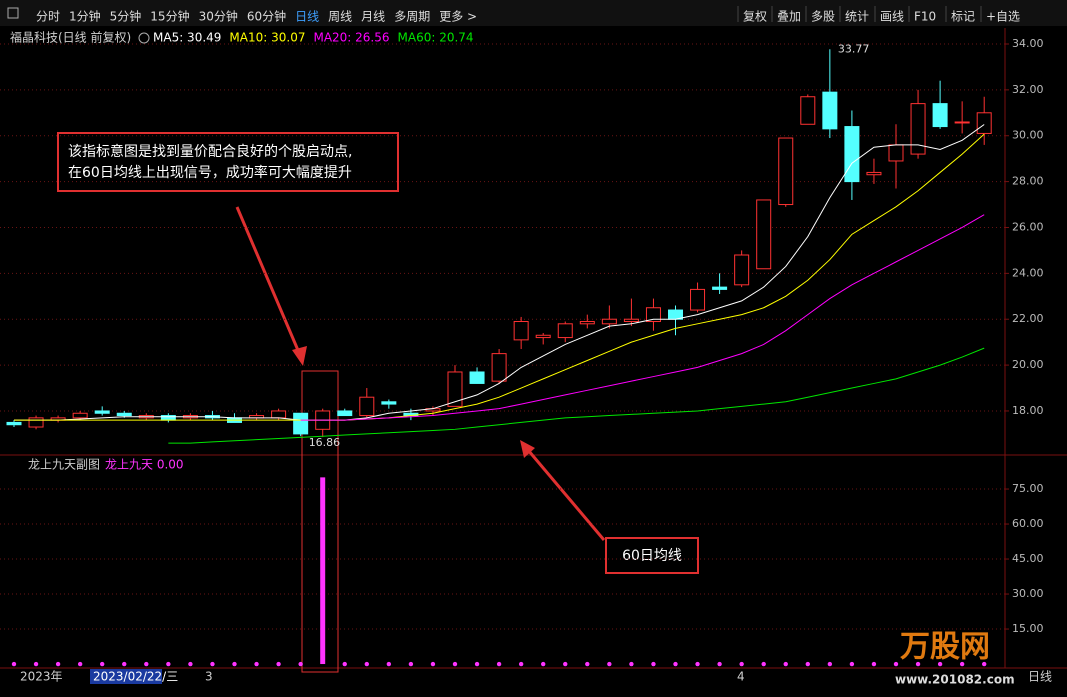 The width and height of the screenshot is (1067, 697). Describe the element at coordinates (1028, 523) in the screenshot. I see `y-tick-label: 60.00` at that location.